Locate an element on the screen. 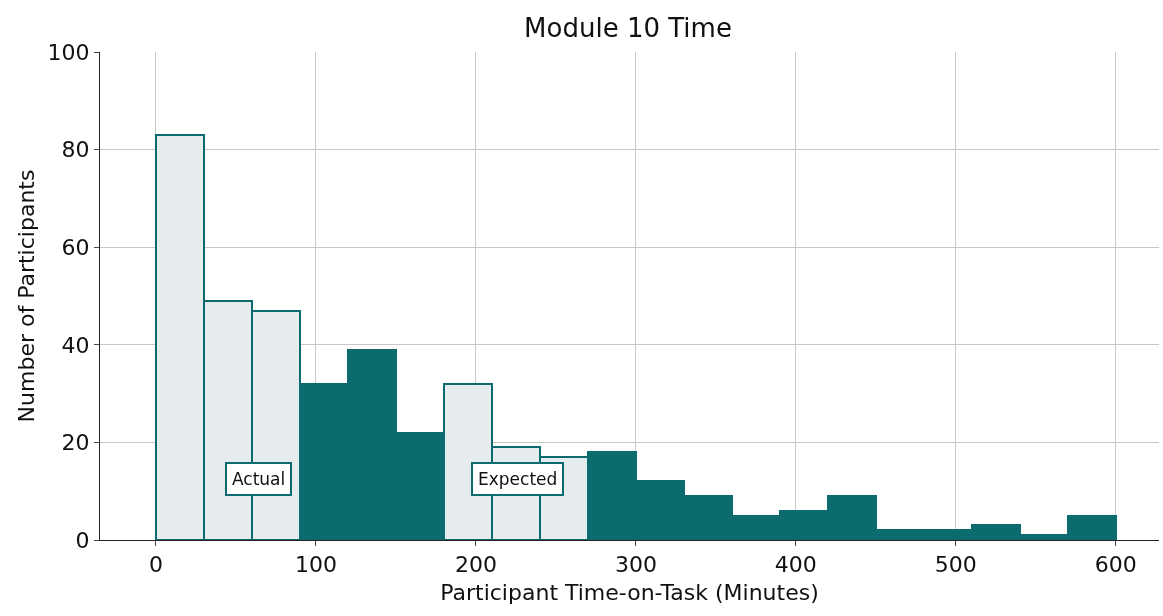 The image size is (1163, 616). annotation: Expected is located at coordinates (518, 479).